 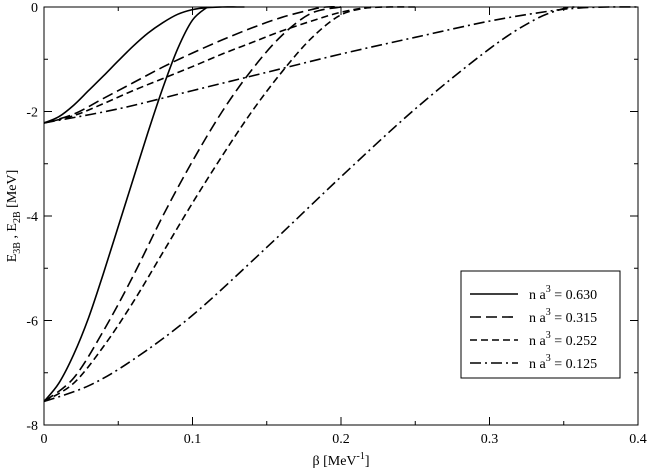 What do you see at coordinates (14, 216) in the screenshot?
I see `y-axis-label: E3B , E2B [MeV]` at bounding box center [14, 216].